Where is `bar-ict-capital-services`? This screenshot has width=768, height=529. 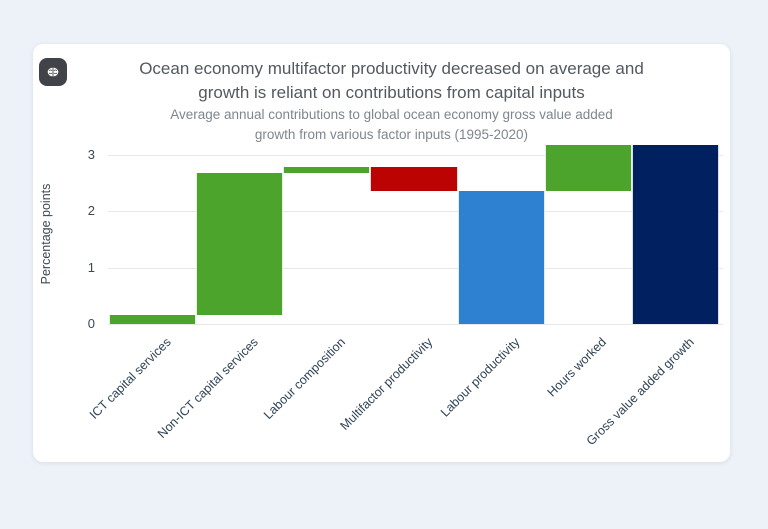
bar-ict-capital-services is located at coordinates (153, 319).